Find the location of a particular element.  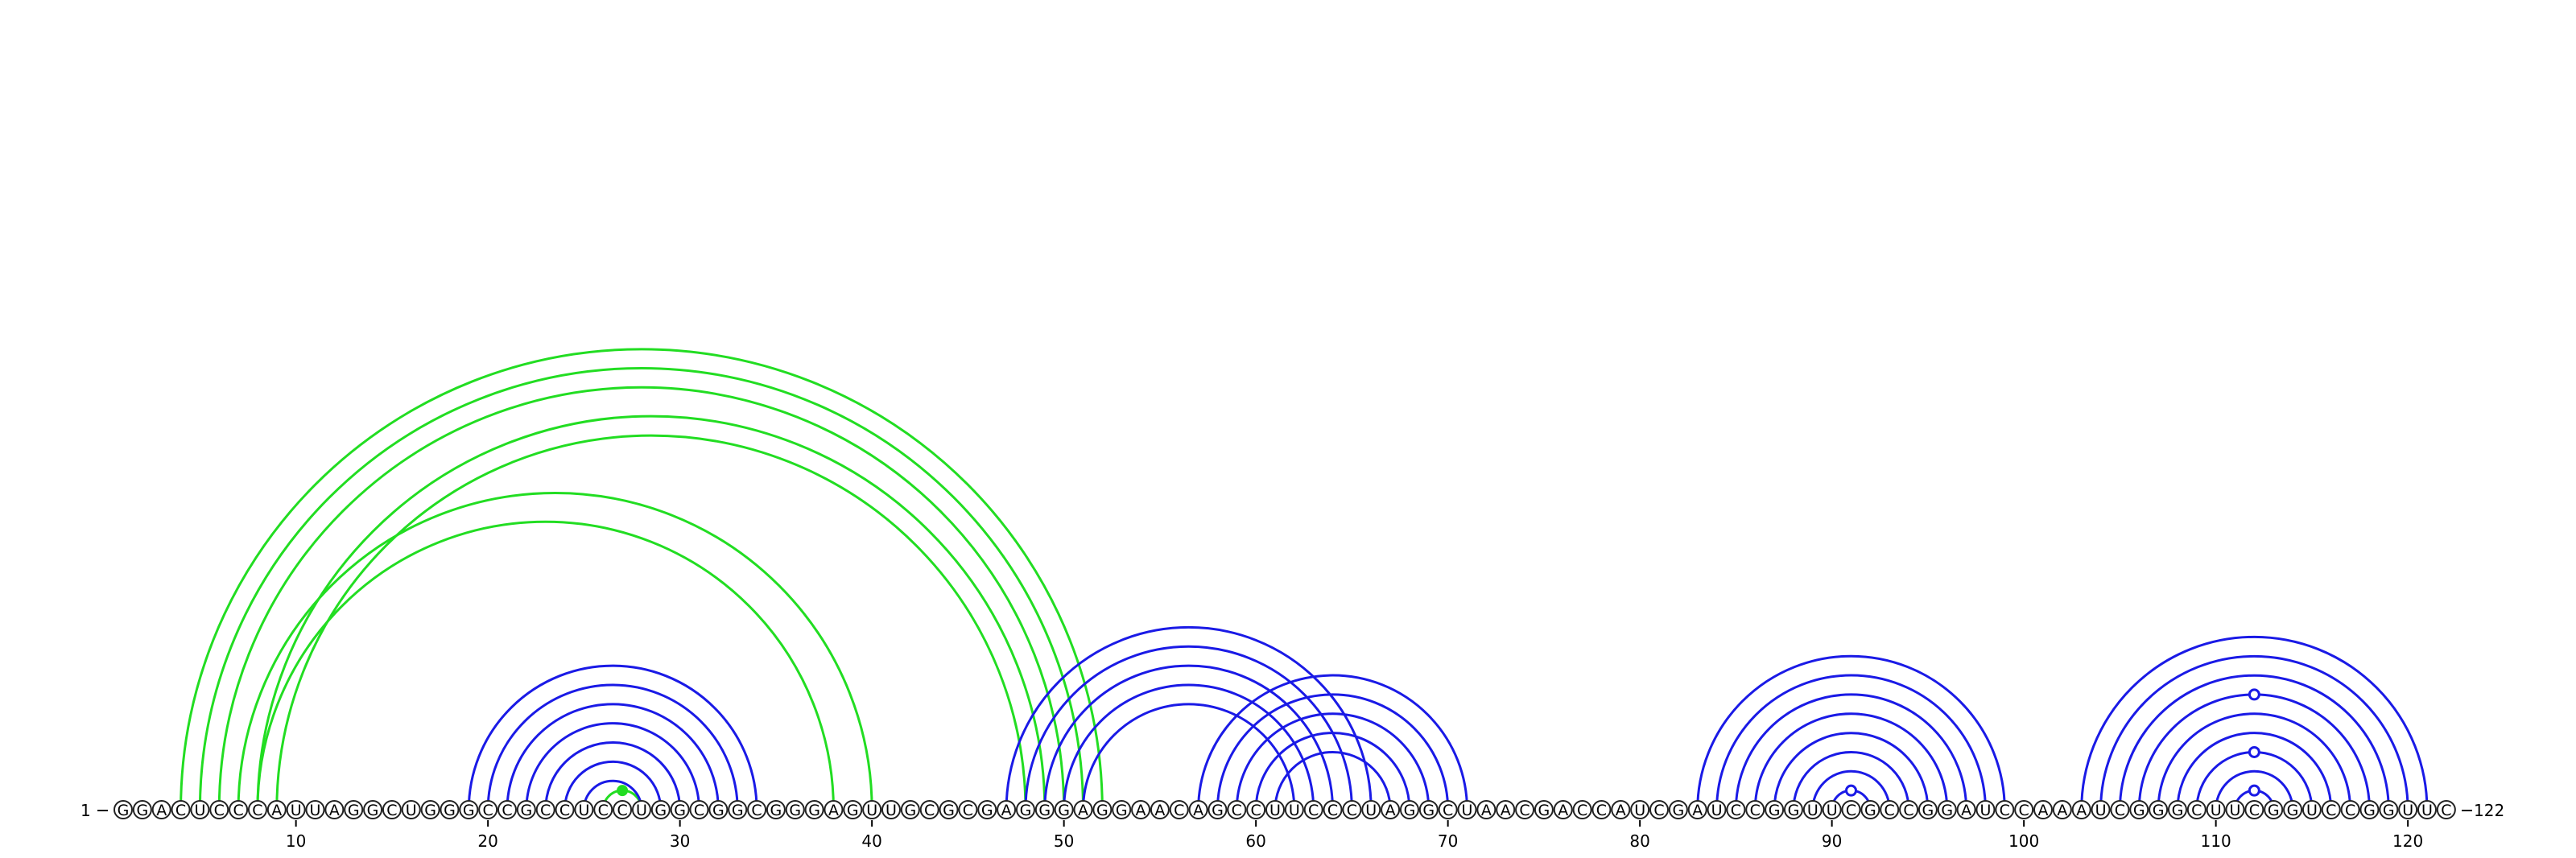

axis-tick-label: 40 is located at coordinates (871, 841).